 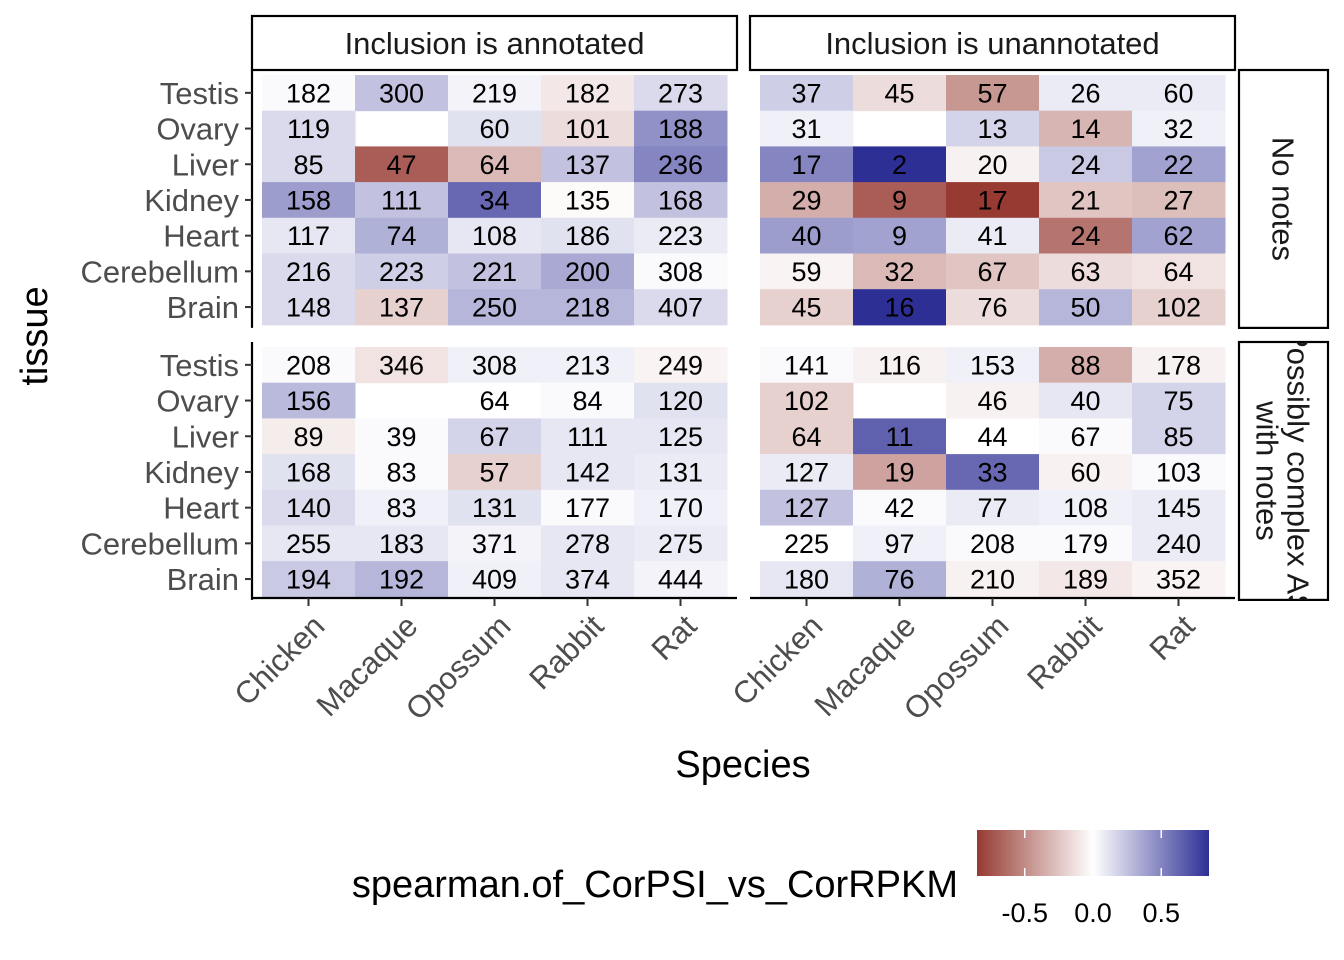 What do you see at coordinates (680, 580) in the screenshot?
I see `cell-label: 444` at bounding box center [680, 580].